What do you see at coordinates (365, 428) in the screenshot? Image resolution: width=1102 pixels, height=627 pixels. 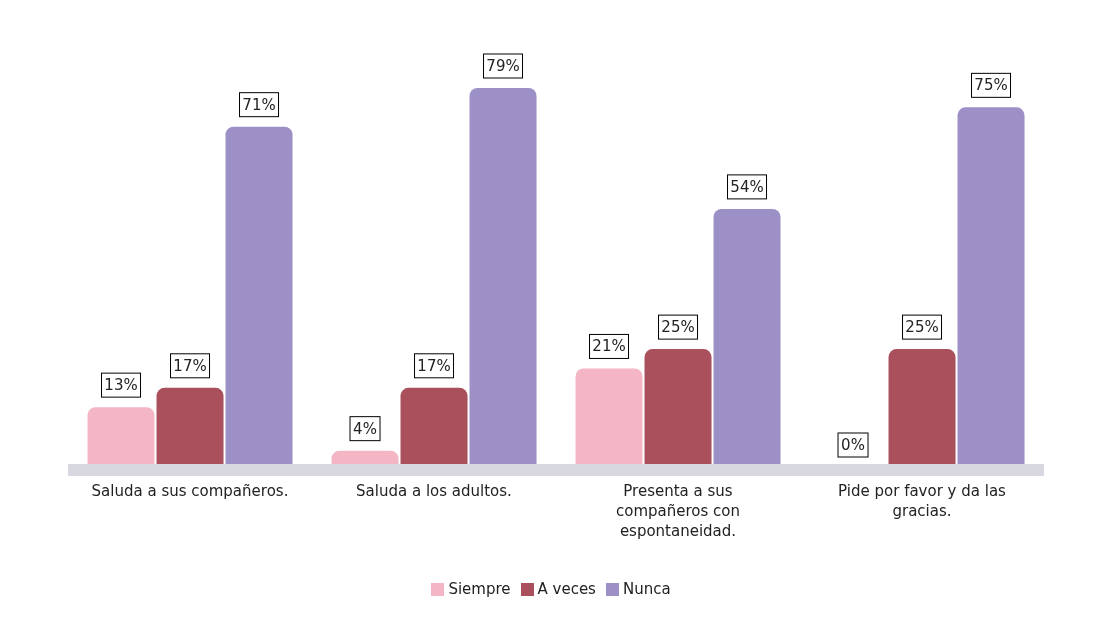 I see `data-label: 4%` at bounding box center [365, 428].